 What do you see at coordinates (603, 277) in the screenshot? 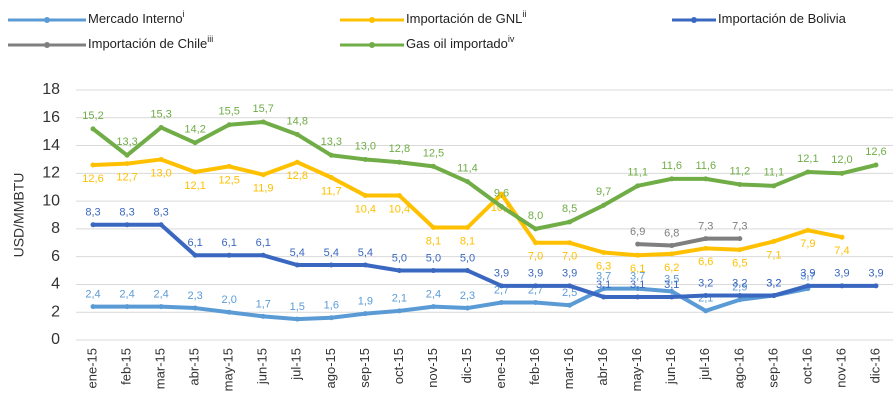
I see `value-label: 3,7` at bounding box center [603, 277].